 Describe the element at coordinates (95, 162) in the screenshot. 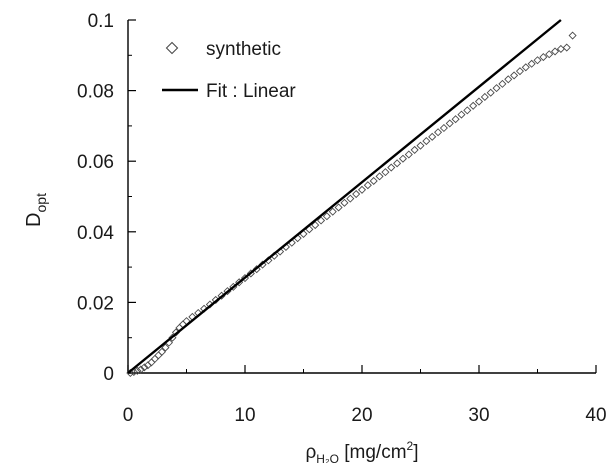

I see `y-tick-label: 0.06` at that location.